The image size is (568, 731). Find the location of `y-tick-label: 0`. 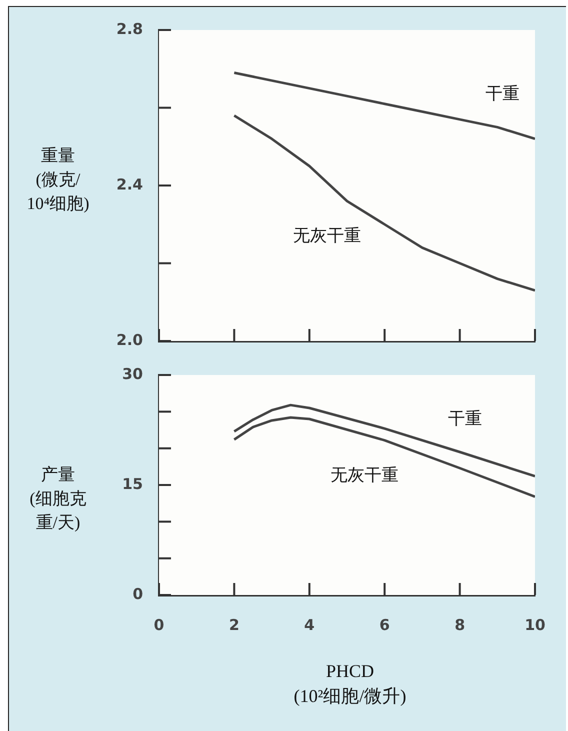

y-tick-label: 0 is located at coordinates (137, 593).